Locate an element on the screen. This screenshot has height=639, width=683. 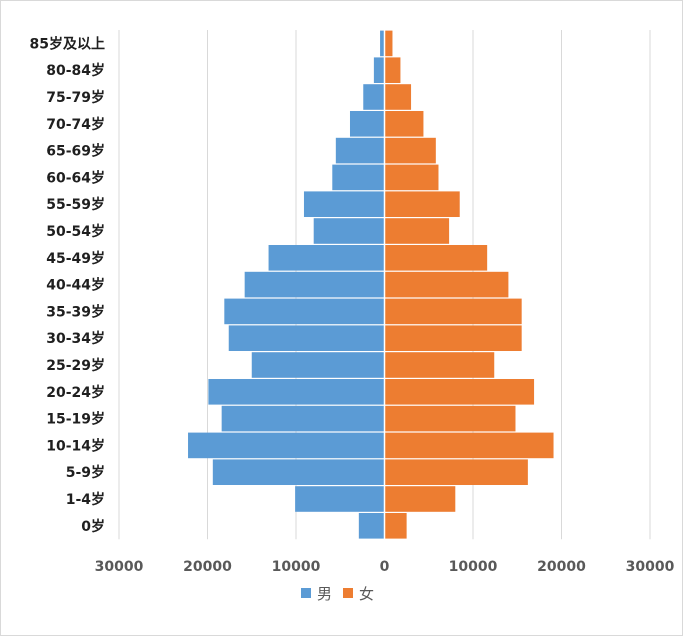
age-group-label: 80-84岁 is located at coordinates (75, 70).